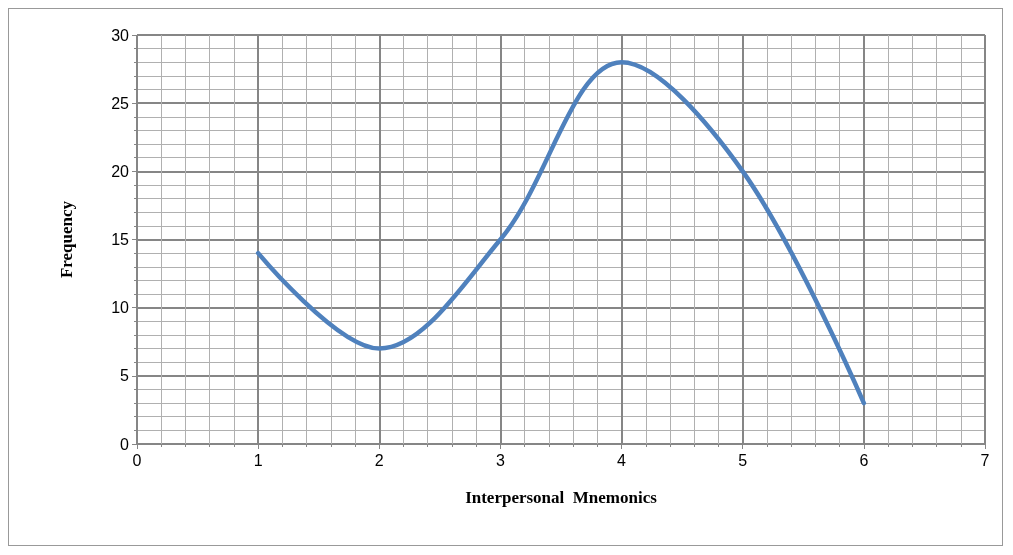 The width and height of the screenshot is (1013, 555). I want to click on x-tick-label: 0, so click(137, 460).